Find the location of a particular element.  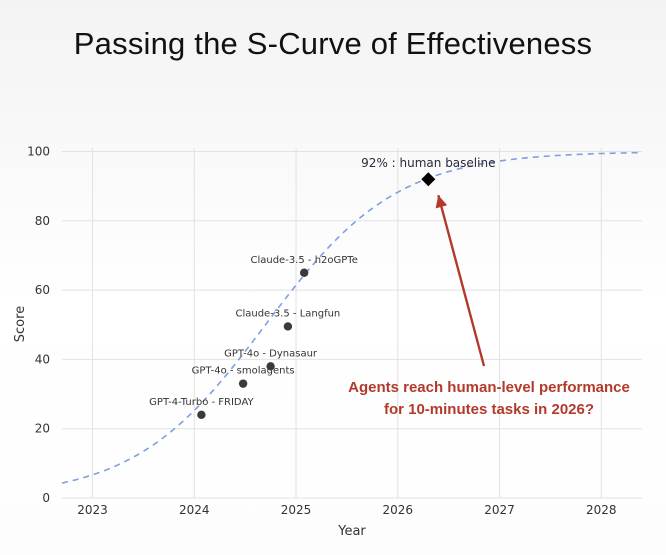

annotation-line-1: Agents reach human-level performance is located at coordinates (489, 387).